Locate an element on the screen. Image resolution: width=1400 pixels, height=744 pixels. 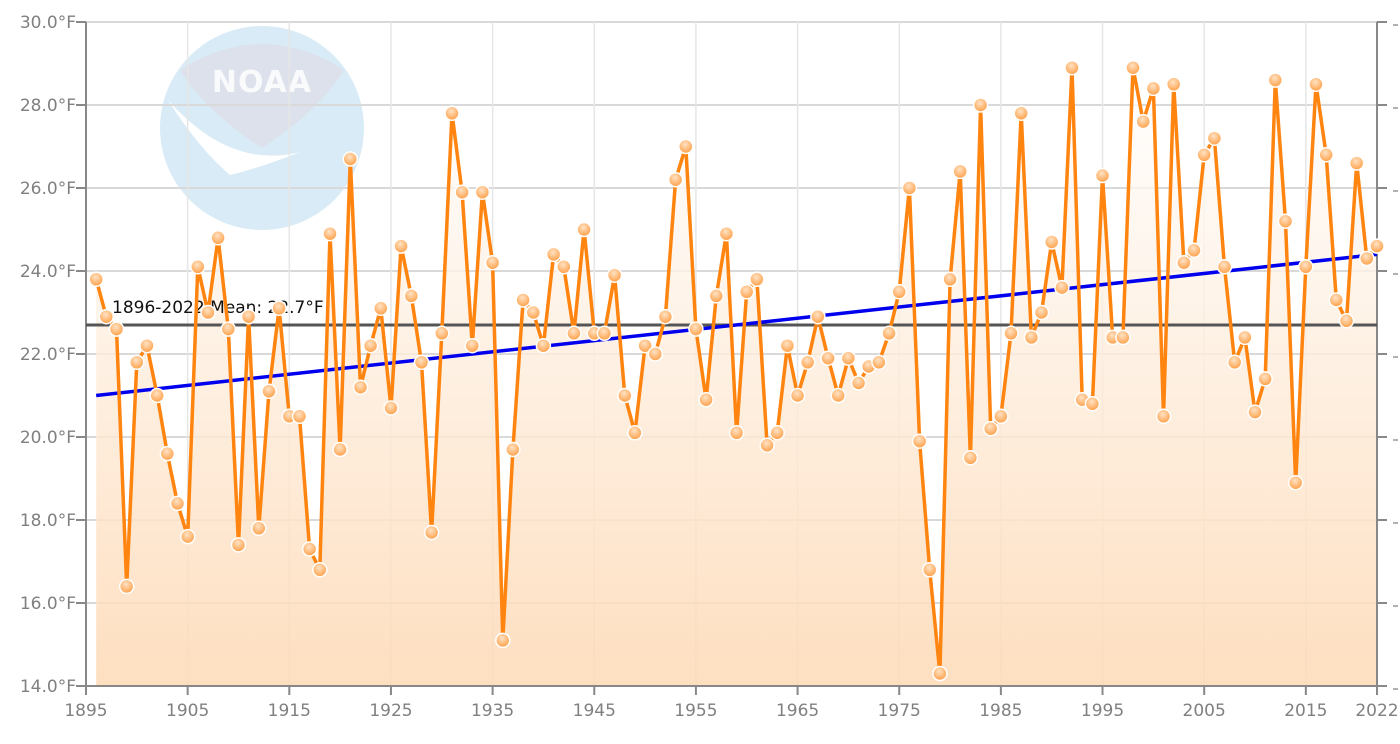
data-point-marker: 1948: 21°F is located at coordinates (625, 395).